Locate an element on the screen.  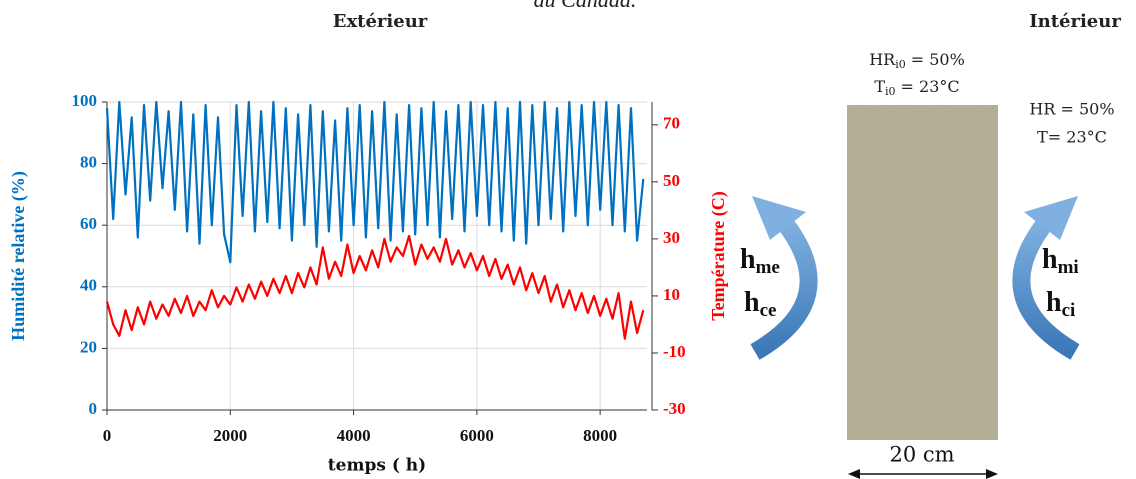
coef-mi: hmi is located at coordinates (1060, 261).